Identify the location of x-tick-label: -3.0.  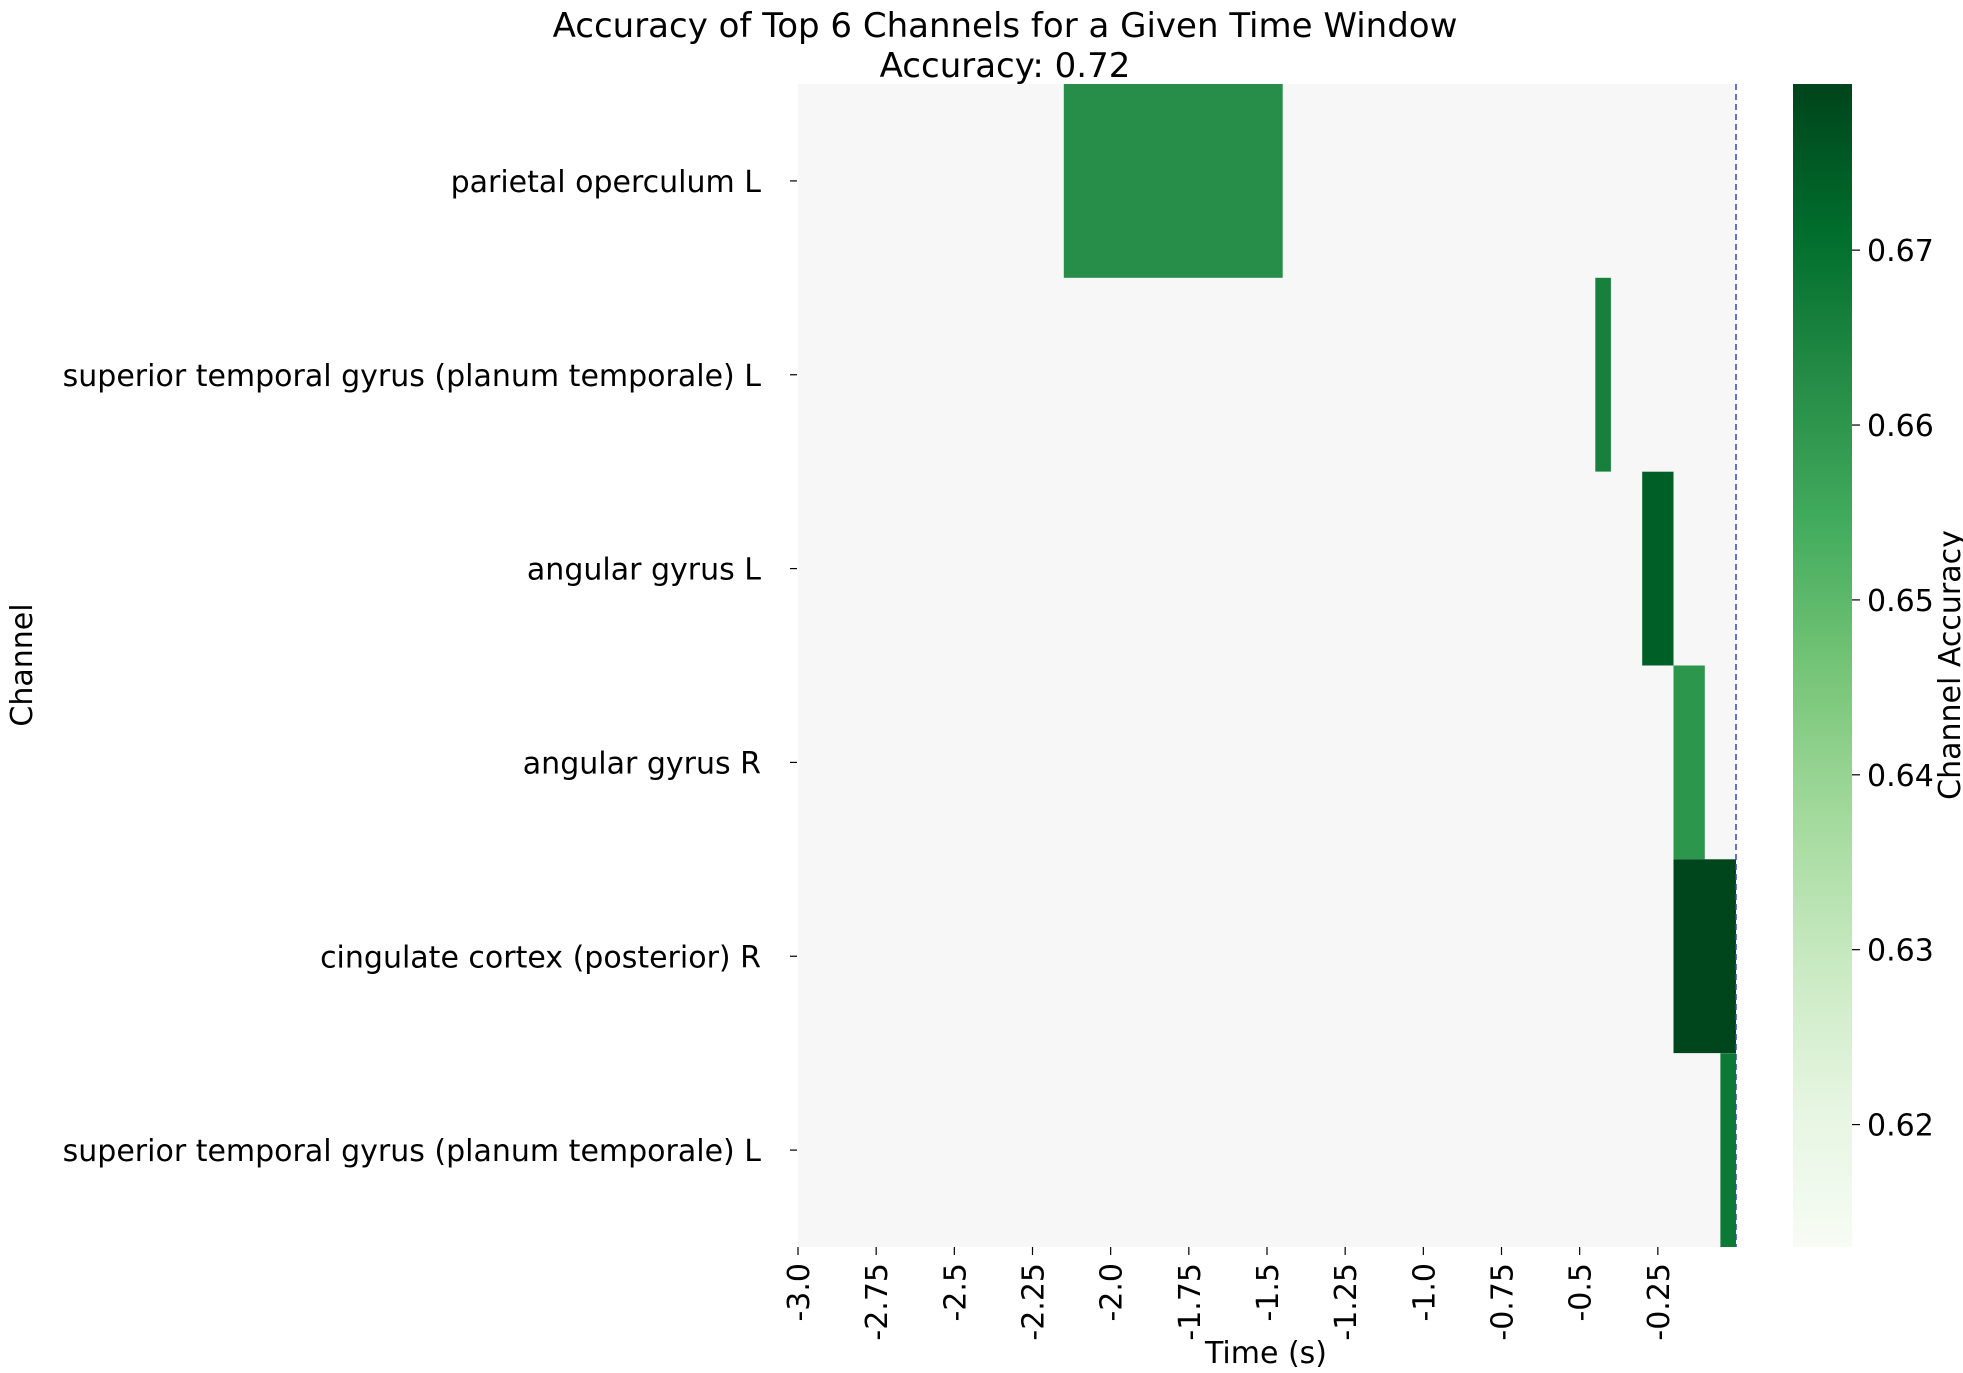
(799, 1292).